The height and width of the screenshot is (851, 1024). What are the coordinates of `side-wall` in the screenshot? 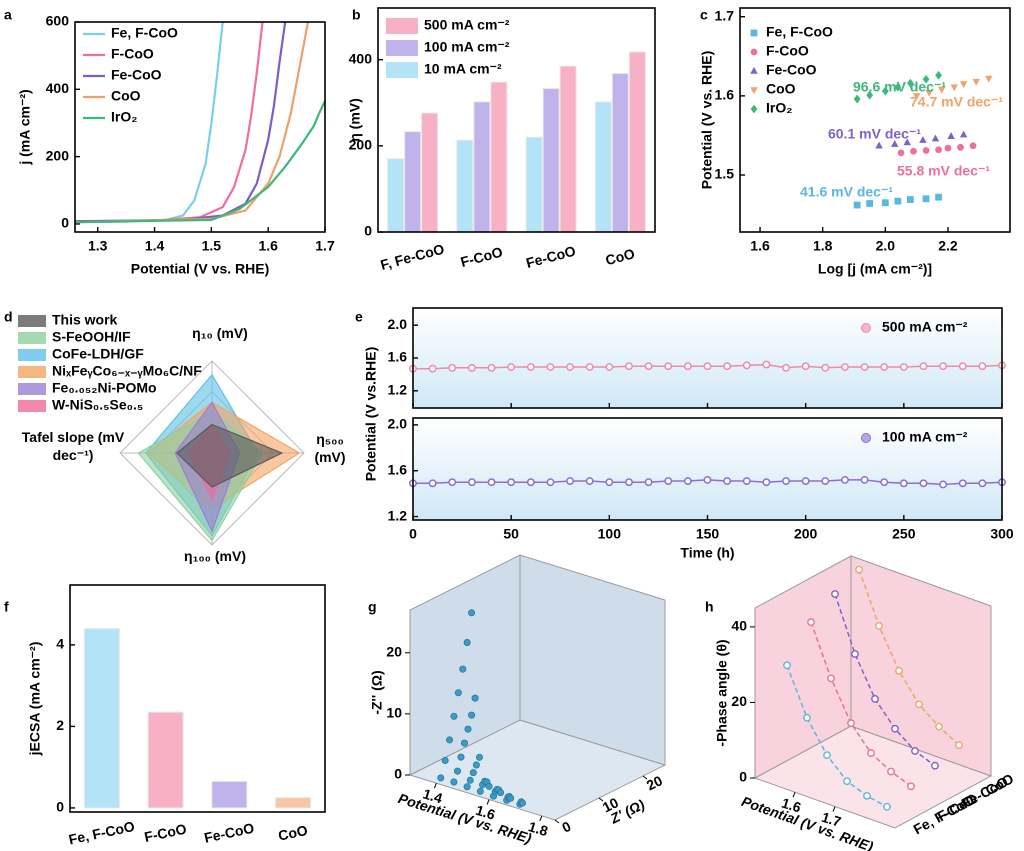 It's located at (592, 660).